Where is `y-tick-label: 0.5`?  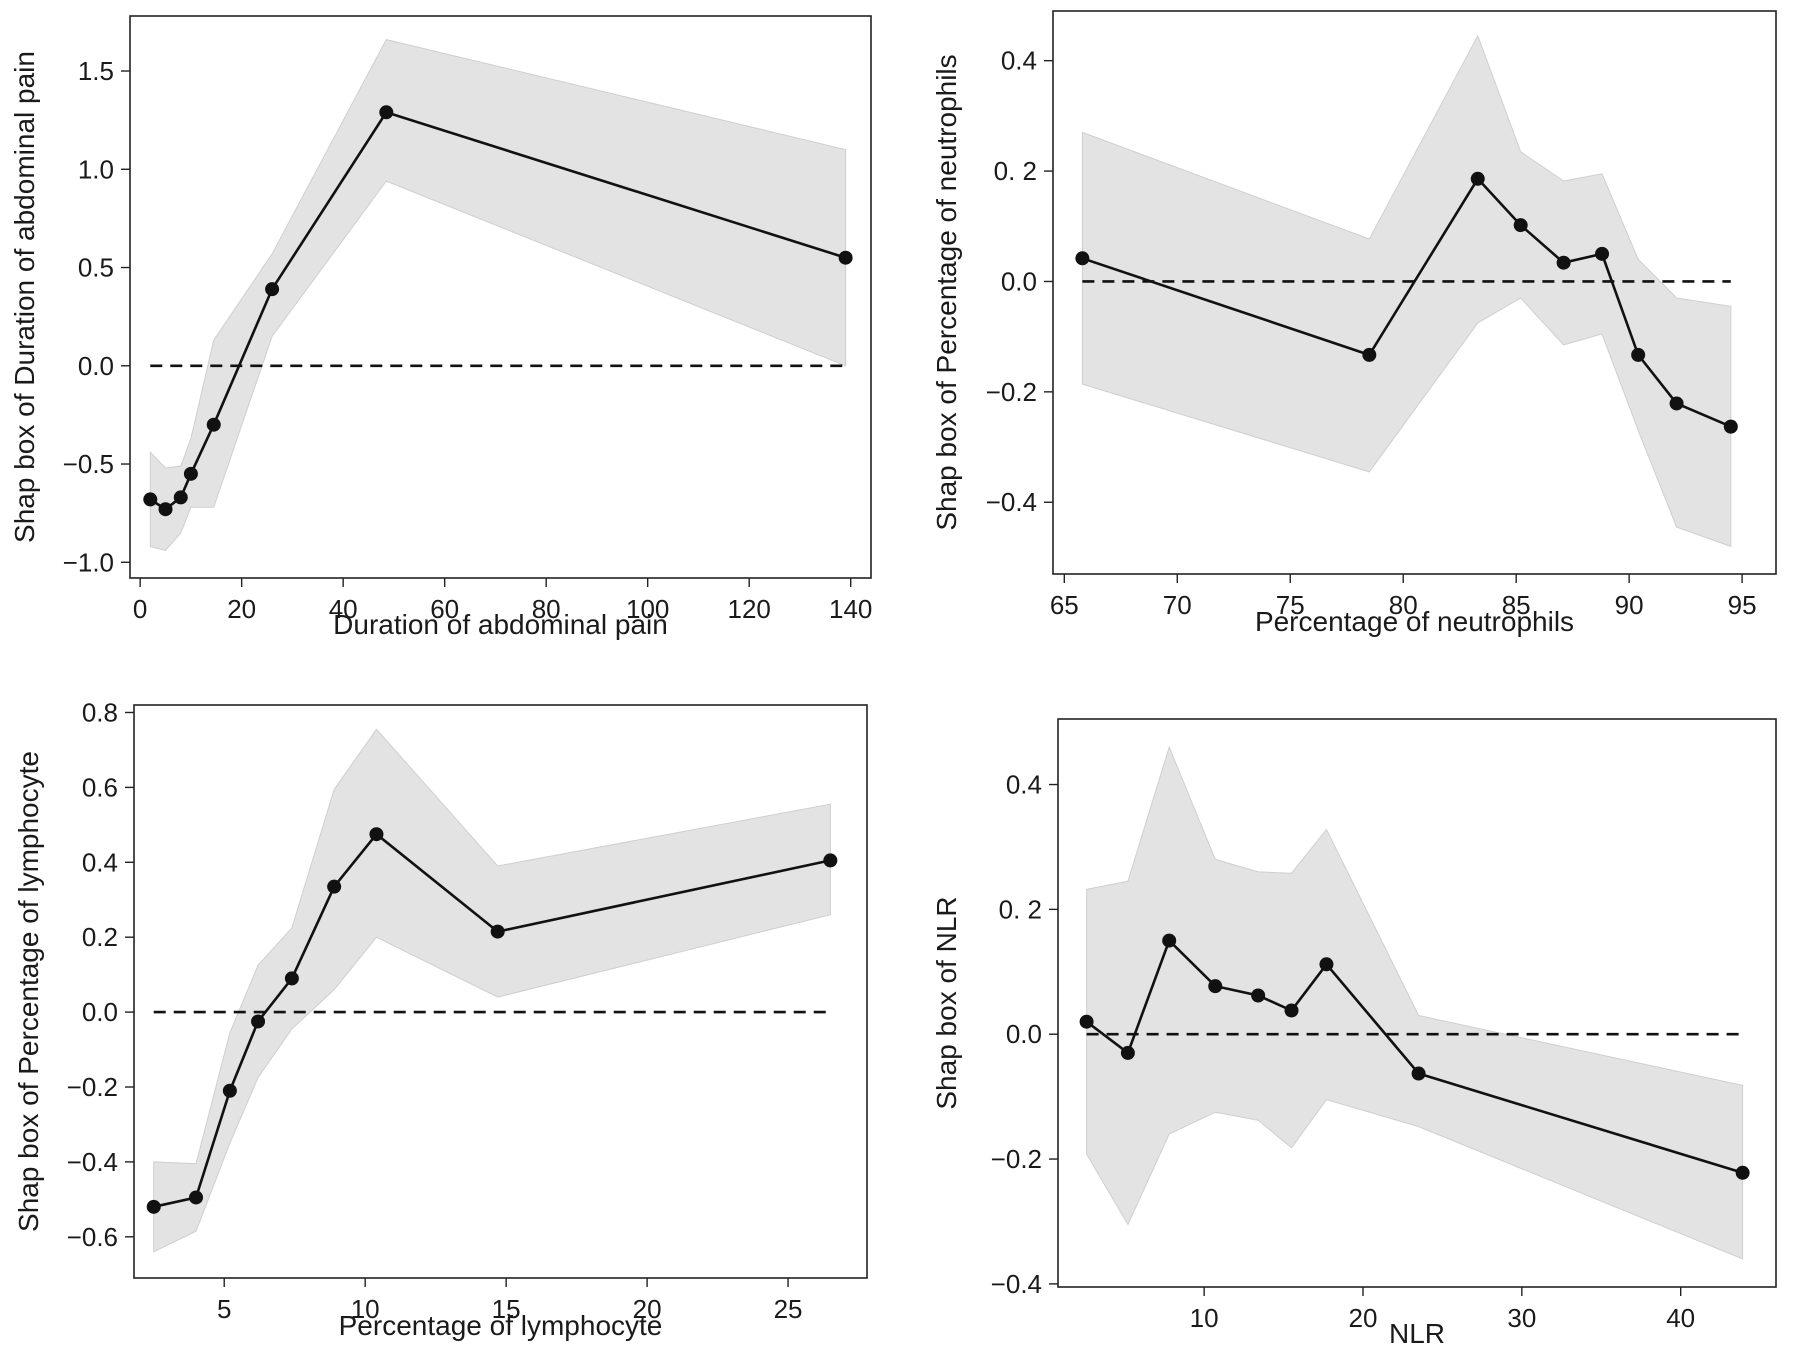
y-tick-label: 0.5 is located at coordinates (96, 268).